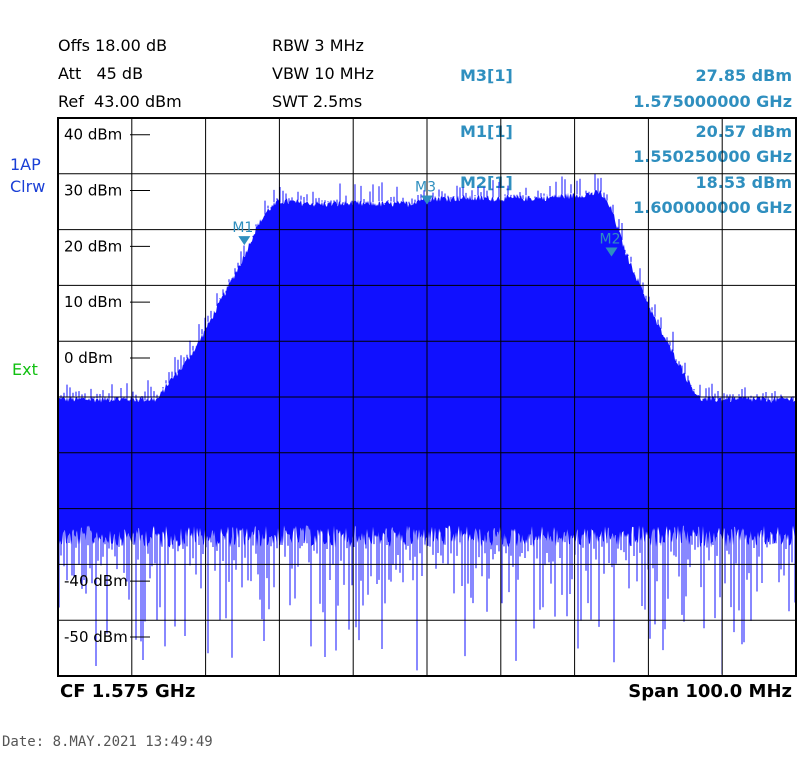 The height and width of the screenshot is (776, 800). What do you see at coordinates (744, 75) in the screenshot?
I see `marker-m3-level: 27.85 dBm` at bounding box center [744, 75].